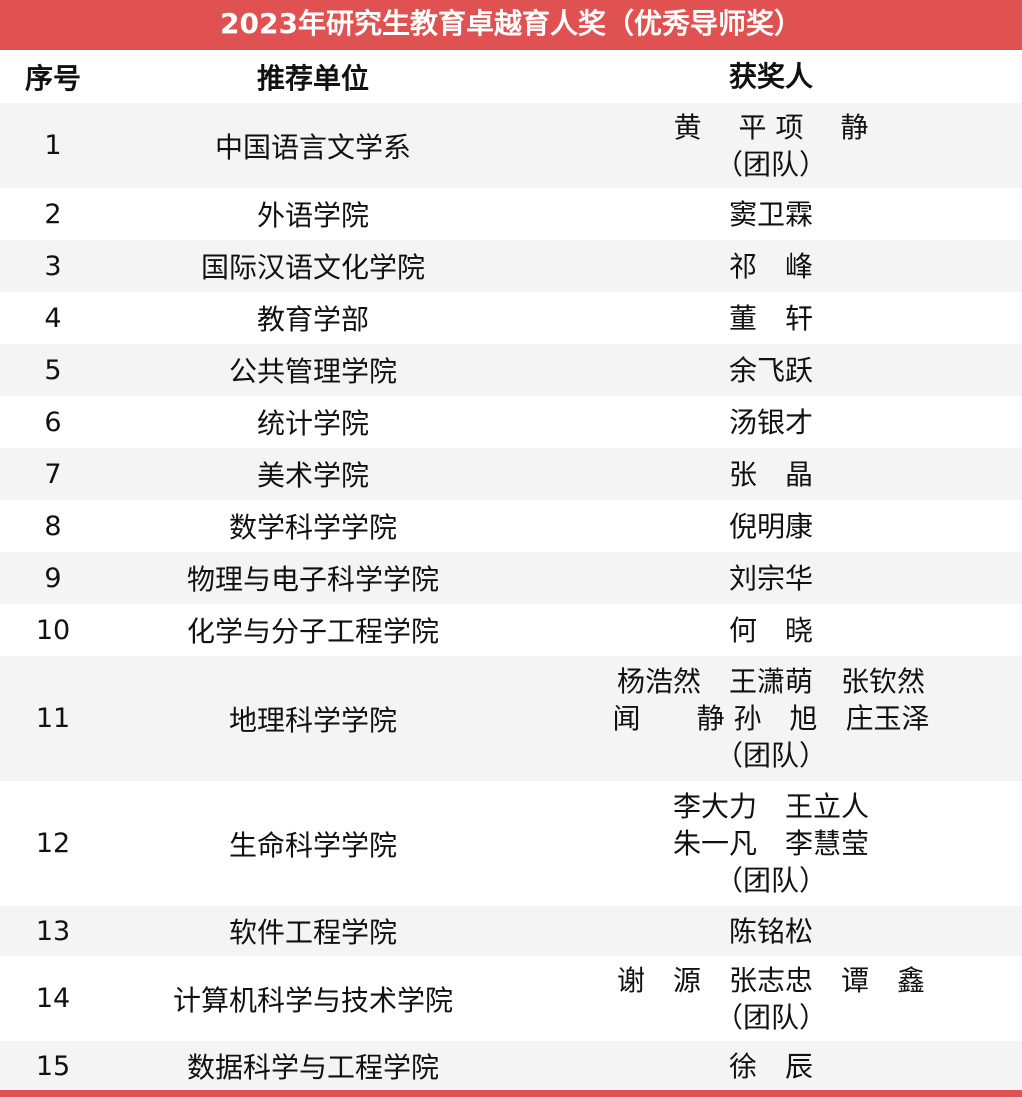 This screenshot has height=1097, width=1022. I want to click on awardee-line: 窦卫霖, so click(770, 214).